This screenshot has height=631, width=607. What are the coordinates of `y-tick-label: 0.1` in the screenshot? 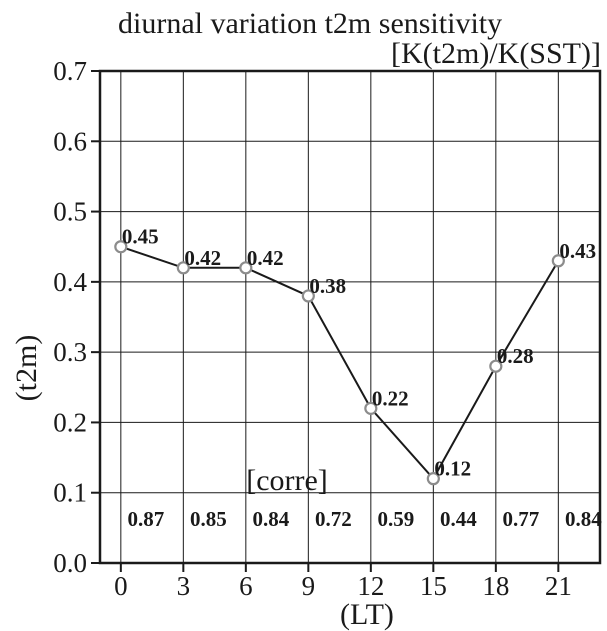 It's located at (70, 493).